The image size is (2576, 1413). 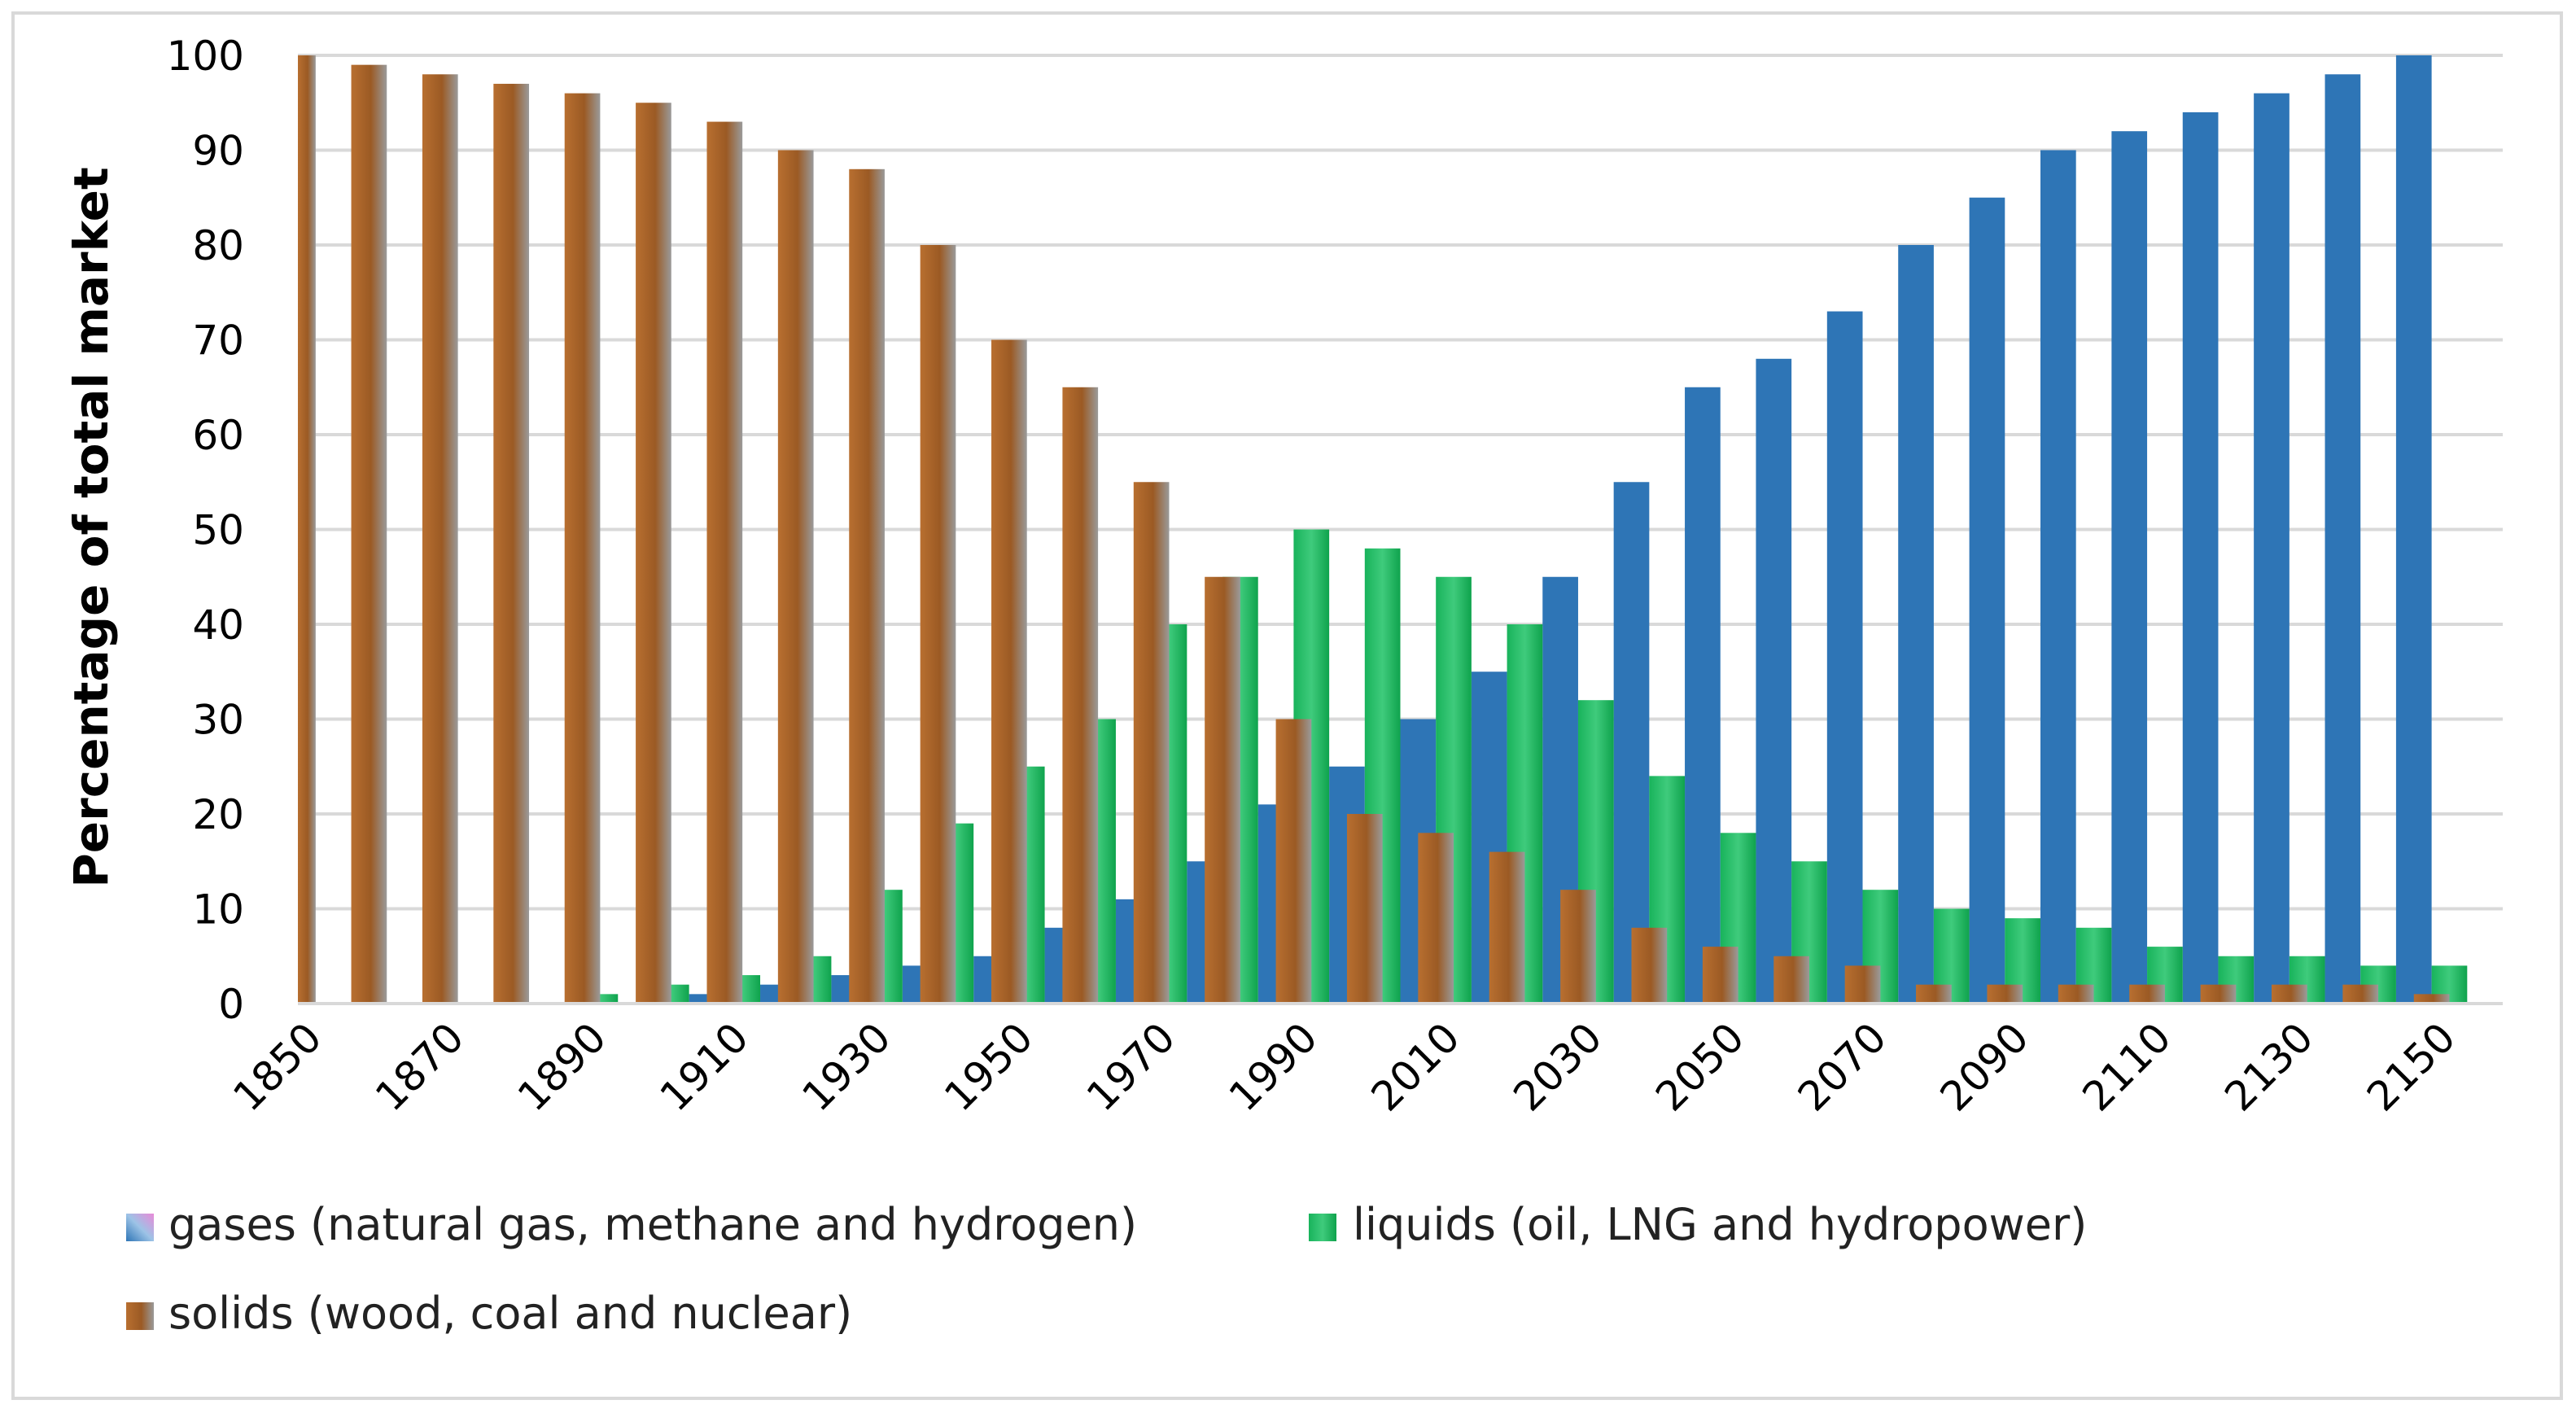 I want to click on bar-solids-2080, so click(x=1934, y=994).